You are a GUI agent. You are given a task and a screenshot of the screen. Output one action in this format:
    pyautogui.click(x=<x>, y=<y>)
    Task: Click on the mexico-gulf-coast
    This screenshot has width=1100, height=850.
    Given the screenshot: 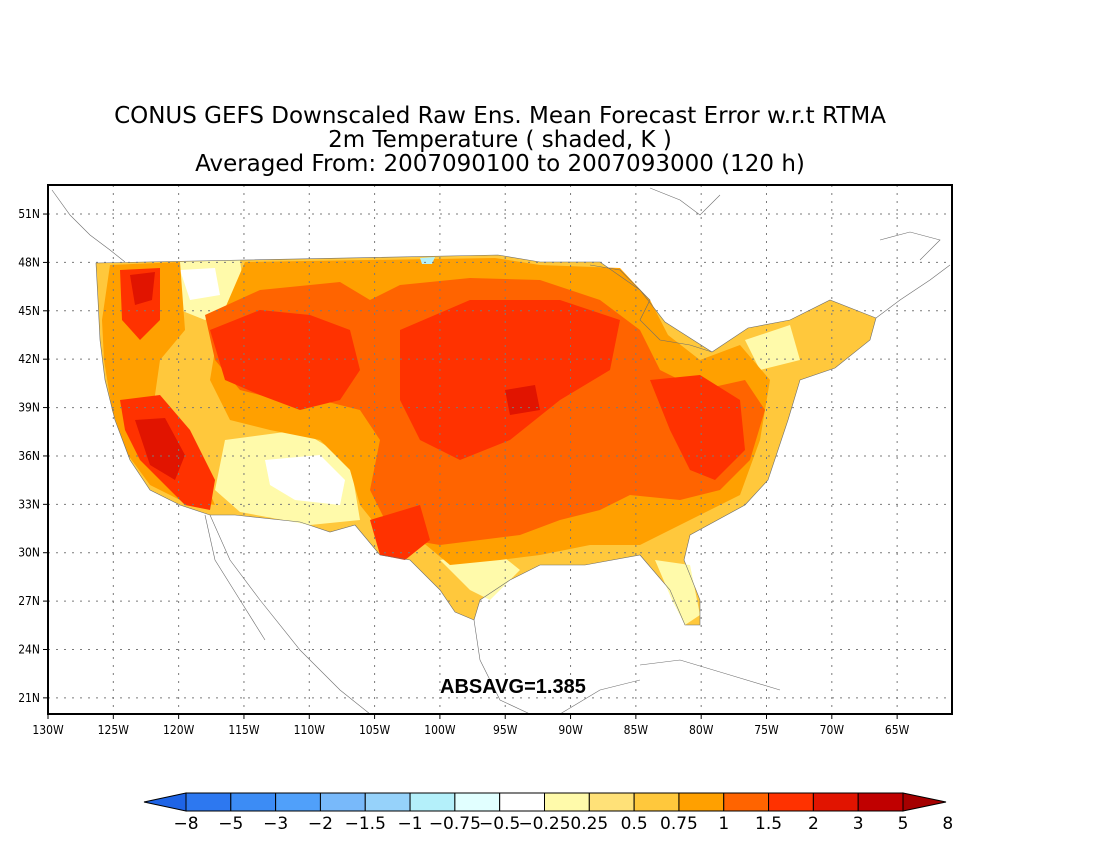 What is the action you would take?
    pyautogui.click(x=502, y=666)
    